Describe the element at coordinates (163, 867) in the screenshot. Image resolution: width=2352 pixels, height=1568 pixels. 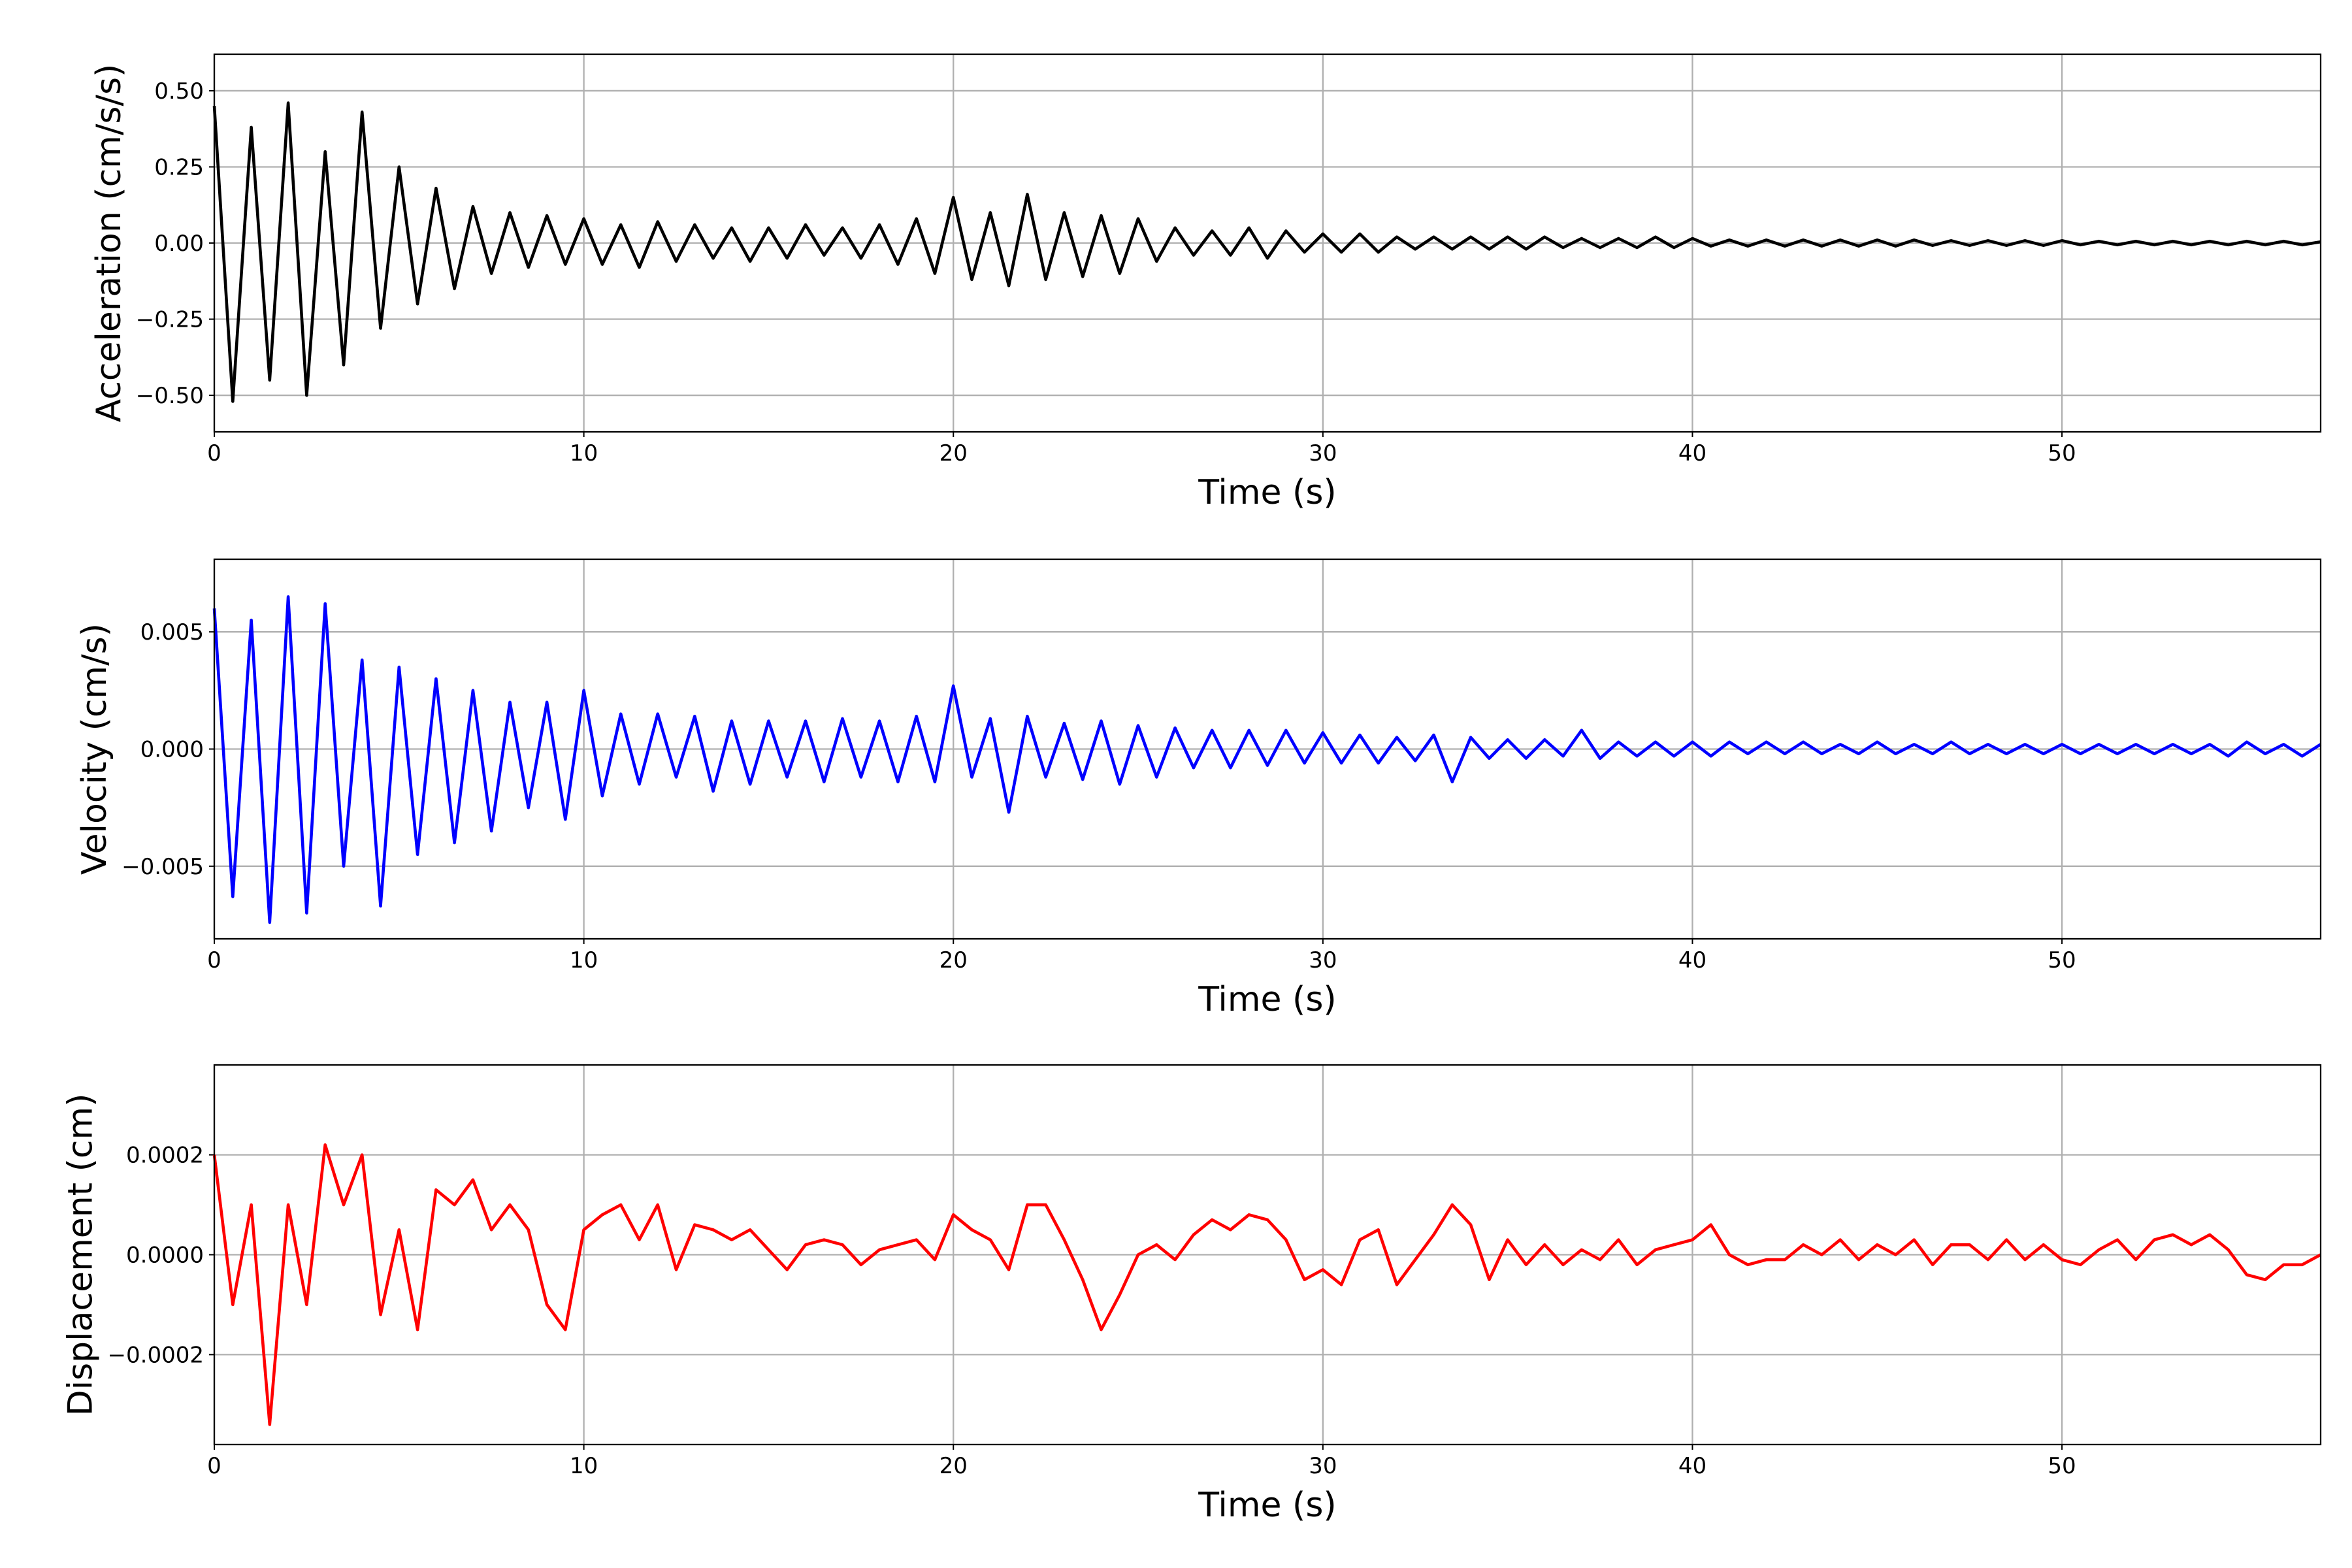
I see `y-tick-label: −0.005` at that location.